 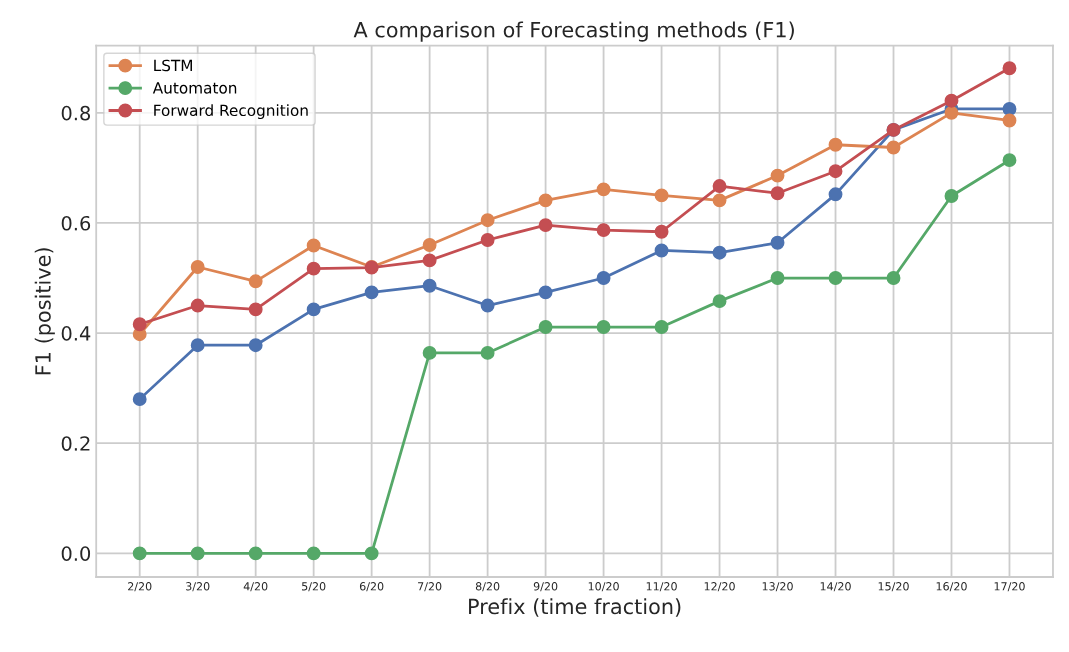 I want to click on x-tick-label: 13/20, so click(x=777, y=587).